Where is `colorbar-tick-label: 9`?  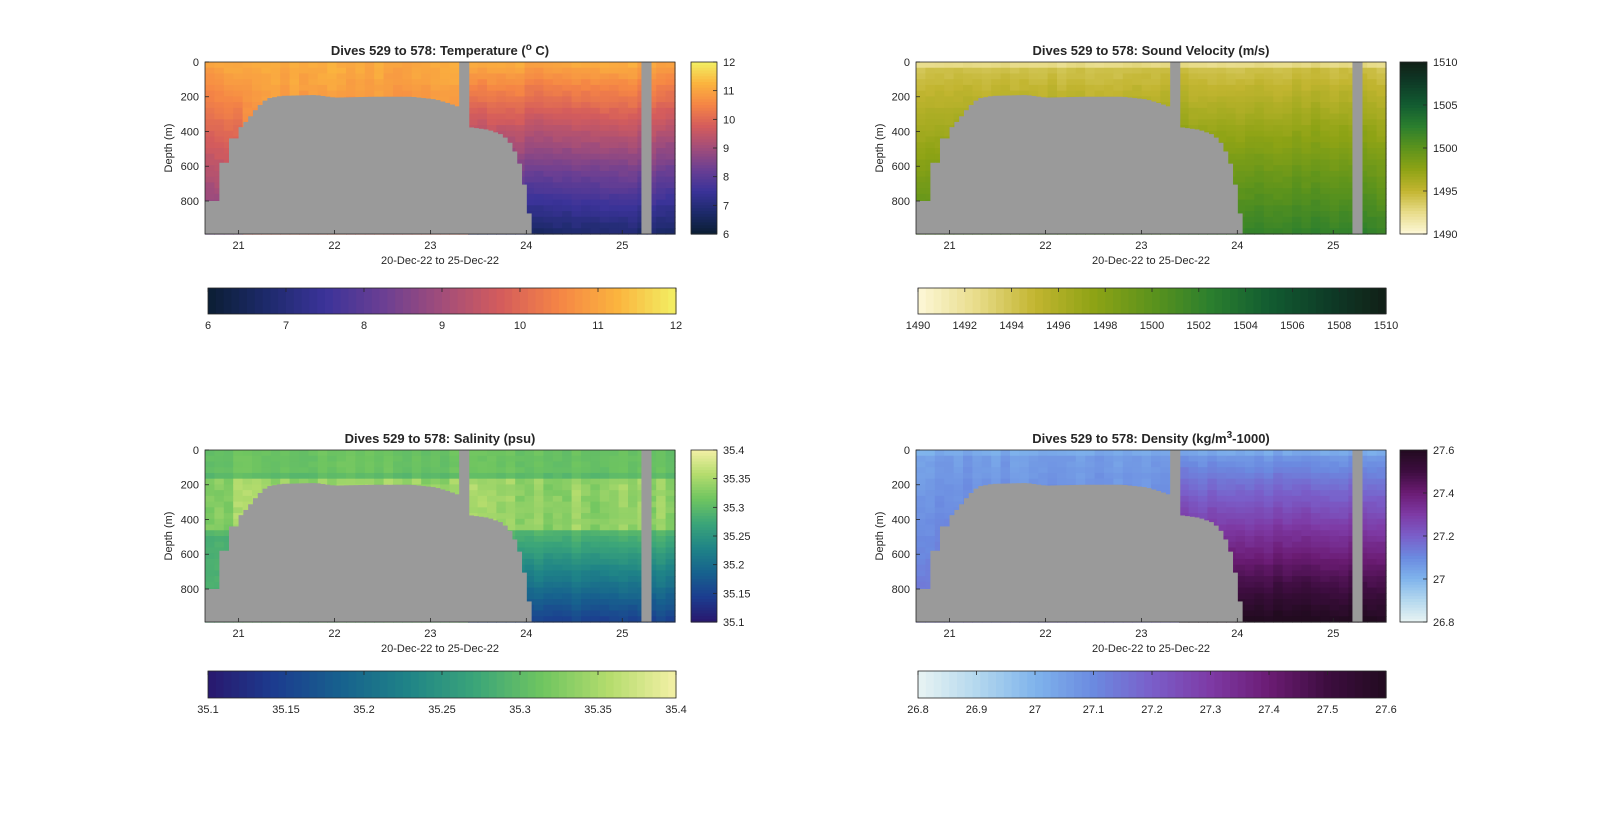
colorbar-tick-label: 9 is located at coordinates (726, 149).